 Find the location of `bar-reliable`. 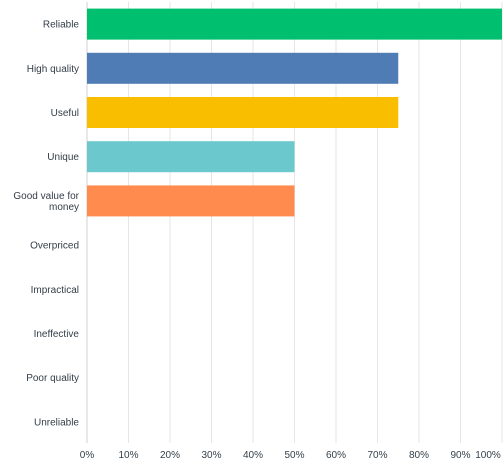

bar-reliable is located at coordinates (294, 24).